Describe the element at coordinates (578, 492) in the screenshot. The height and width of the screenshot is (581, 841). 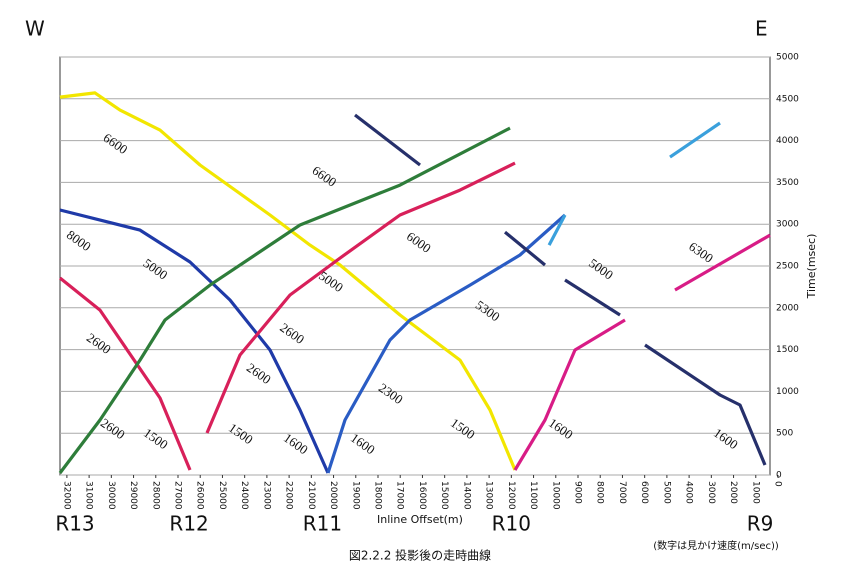
I see `x-tick-label: 9000` at that location.